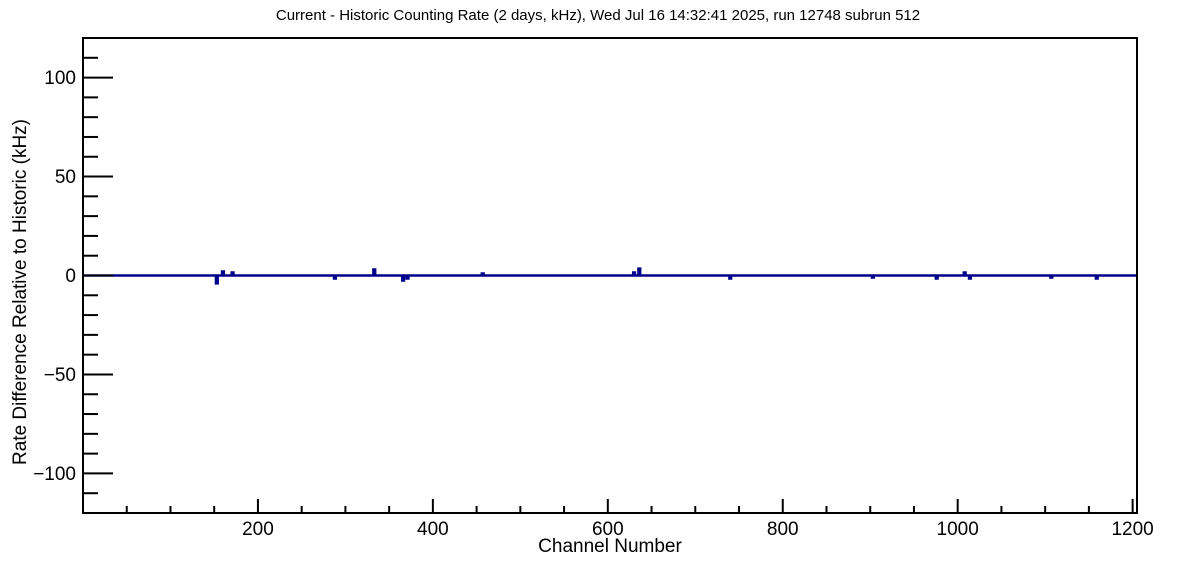 The height and width of the screenshot is (572, 1196). I want to click on data-series-layer, so click(610, 276).